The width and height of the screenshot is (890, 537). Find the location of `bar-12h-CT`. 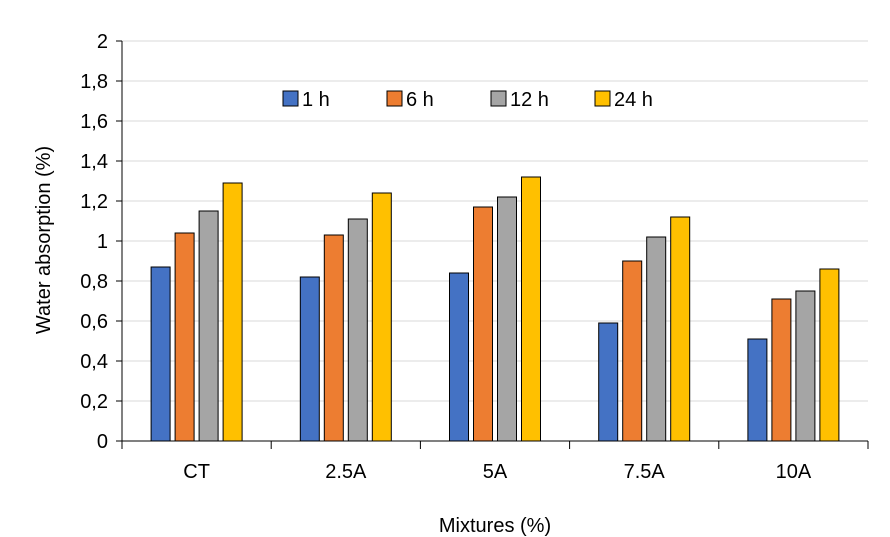

bar-12h-CT is located at coordinates (208, 326).